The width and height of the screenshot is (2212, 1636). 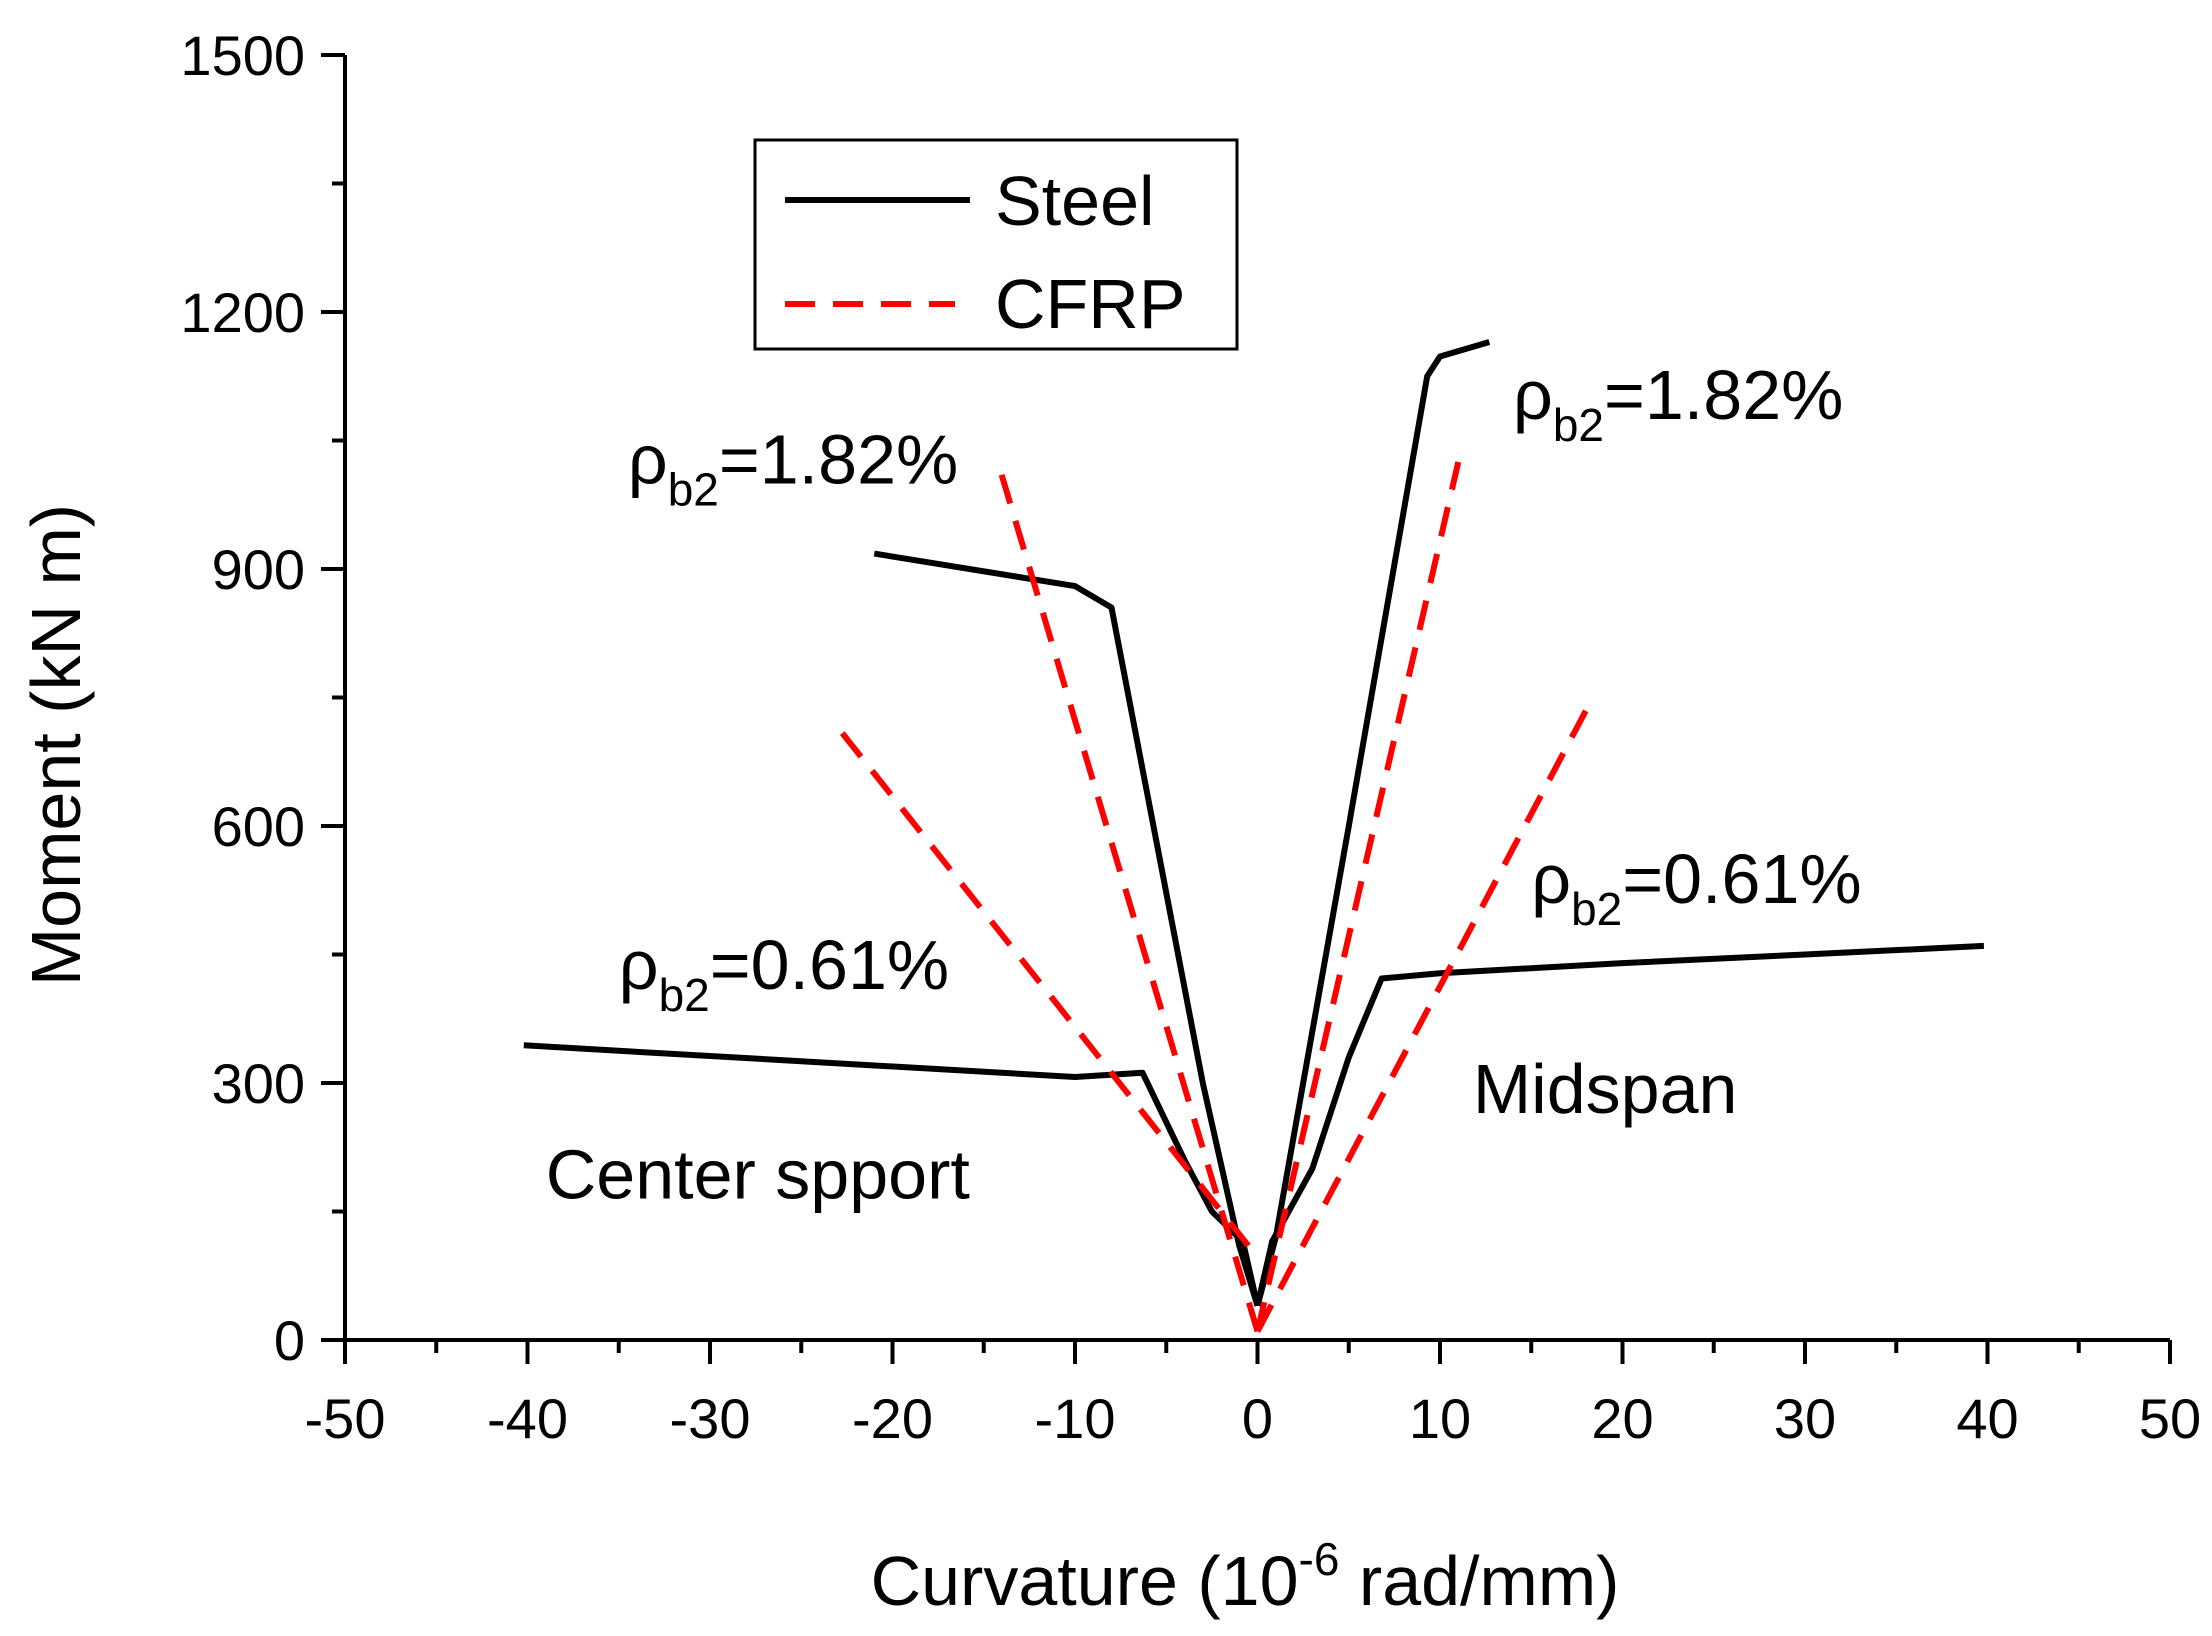 What do you see at coordinates (1805, 1418) in the screenshot?
I see `x-tick-label: 30` at bounding box center [1805, 1418].